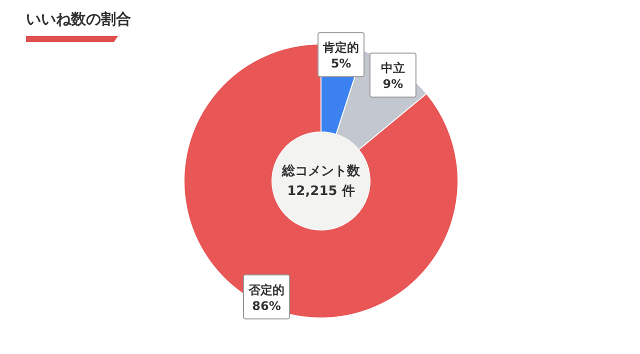 This screenshot has width=640, height=354. I want to click on data-label: 9%, so click(393, 84).